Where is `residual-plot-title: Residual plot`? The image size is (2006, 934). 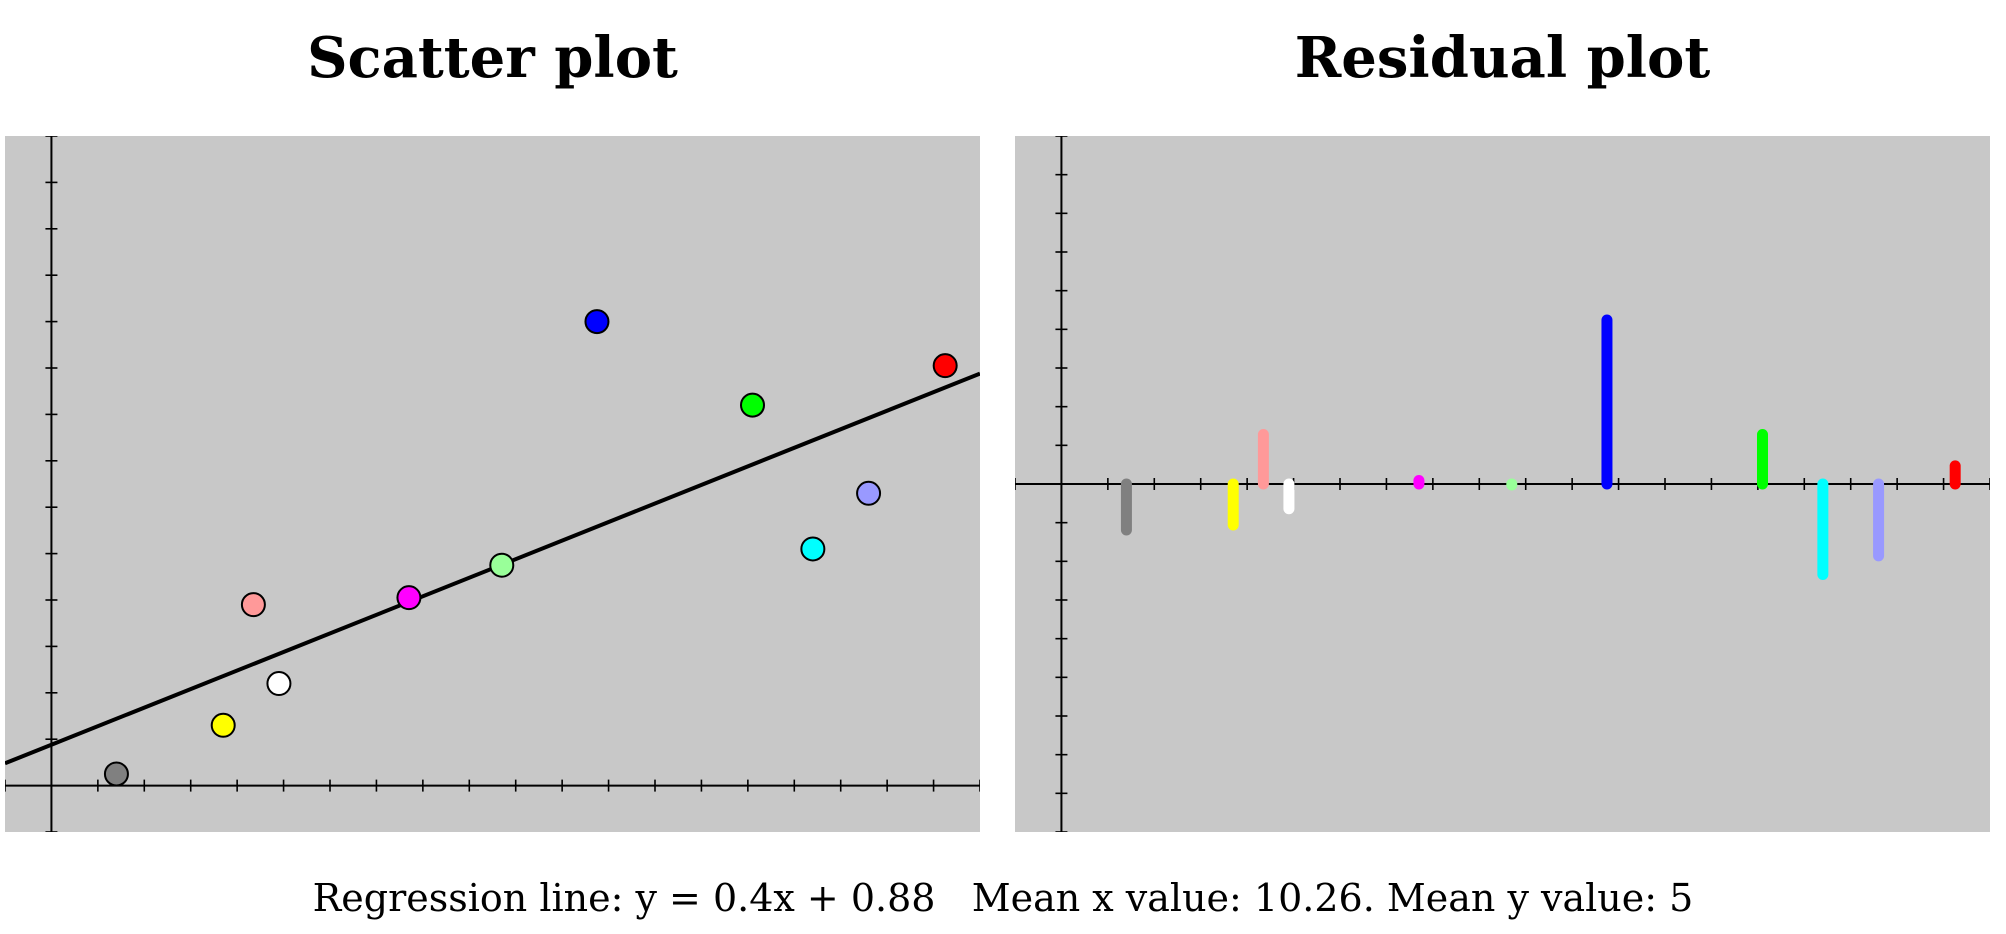 residual-plot-title: Residual plot is located at coordinates (1502, 58).